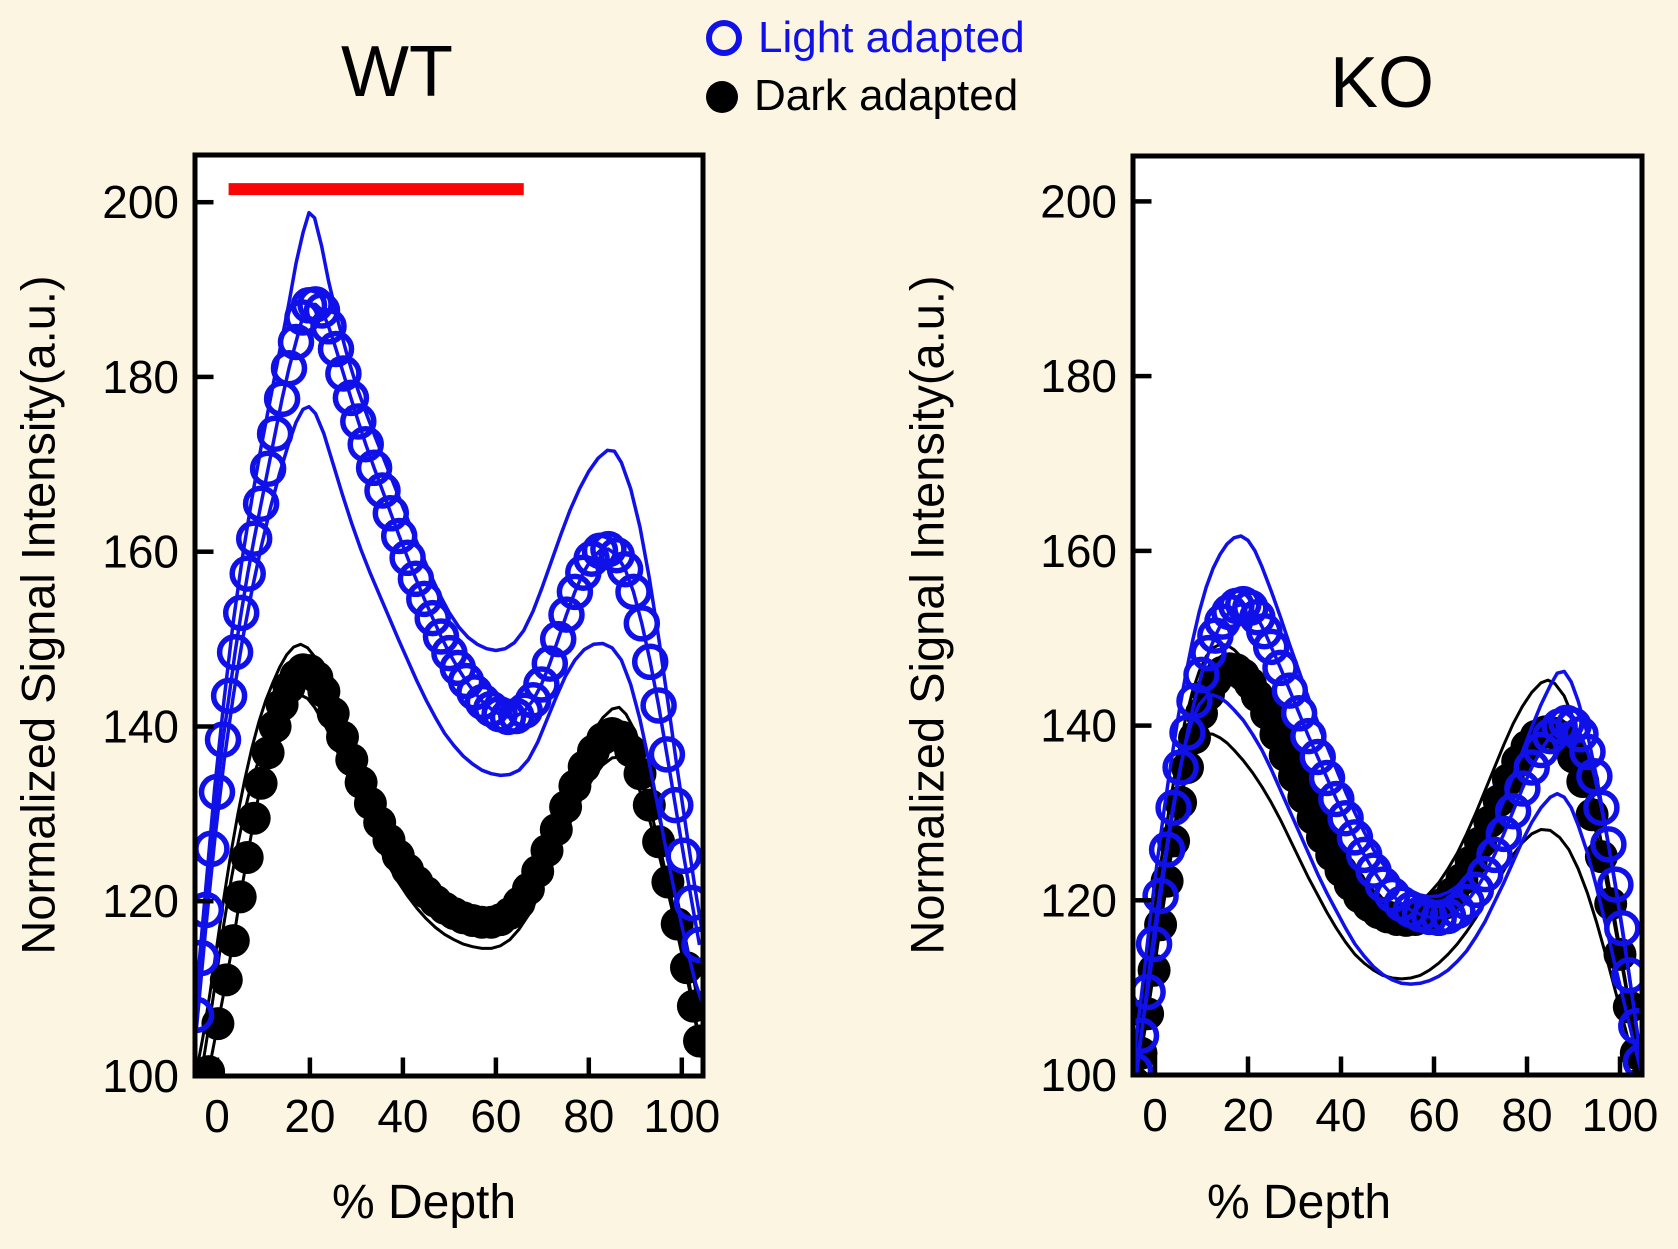 The image size is (1678, 1249). What do you see at coordinates (1387, 883) in the screenshot?
I see `ko-light-lower-sd-series` at bounding box center [1387, 883].